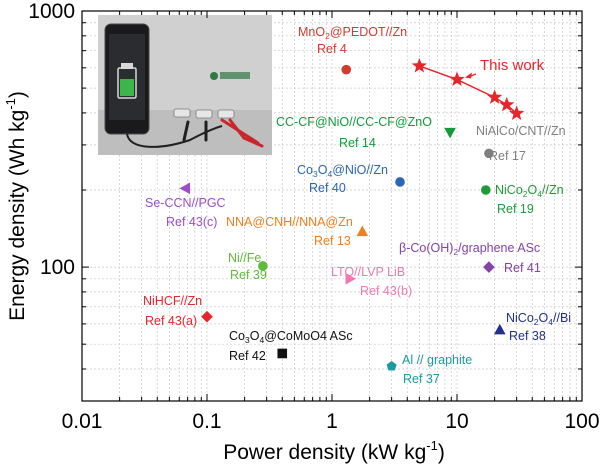 This screenshot has height=465, width=600. I want to click on ref-39-label: Ref 39, so click(248, 275).